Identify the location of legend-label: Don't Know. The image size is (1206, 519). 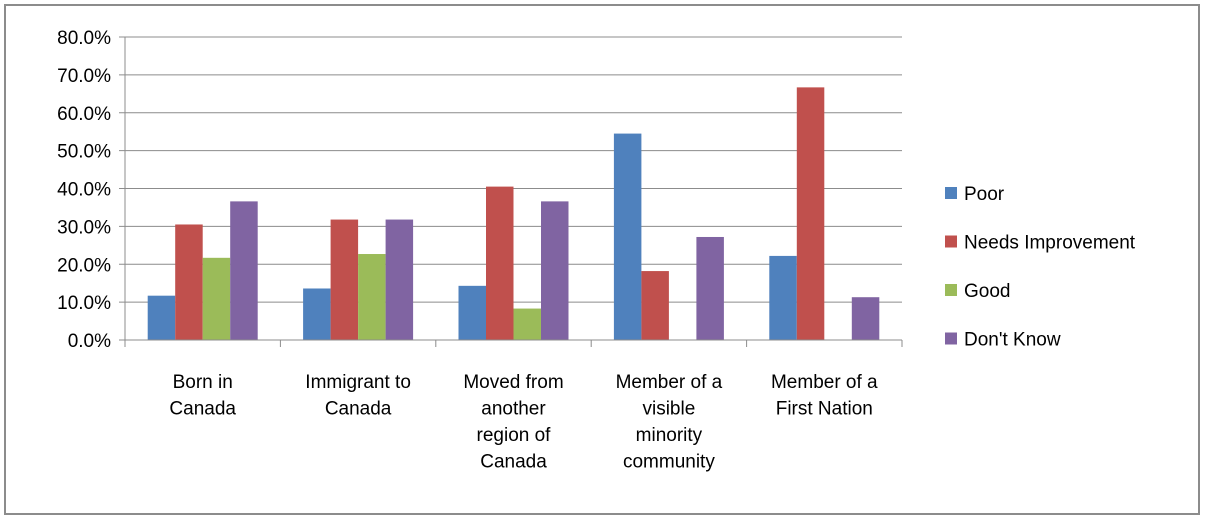
(1012, 340).